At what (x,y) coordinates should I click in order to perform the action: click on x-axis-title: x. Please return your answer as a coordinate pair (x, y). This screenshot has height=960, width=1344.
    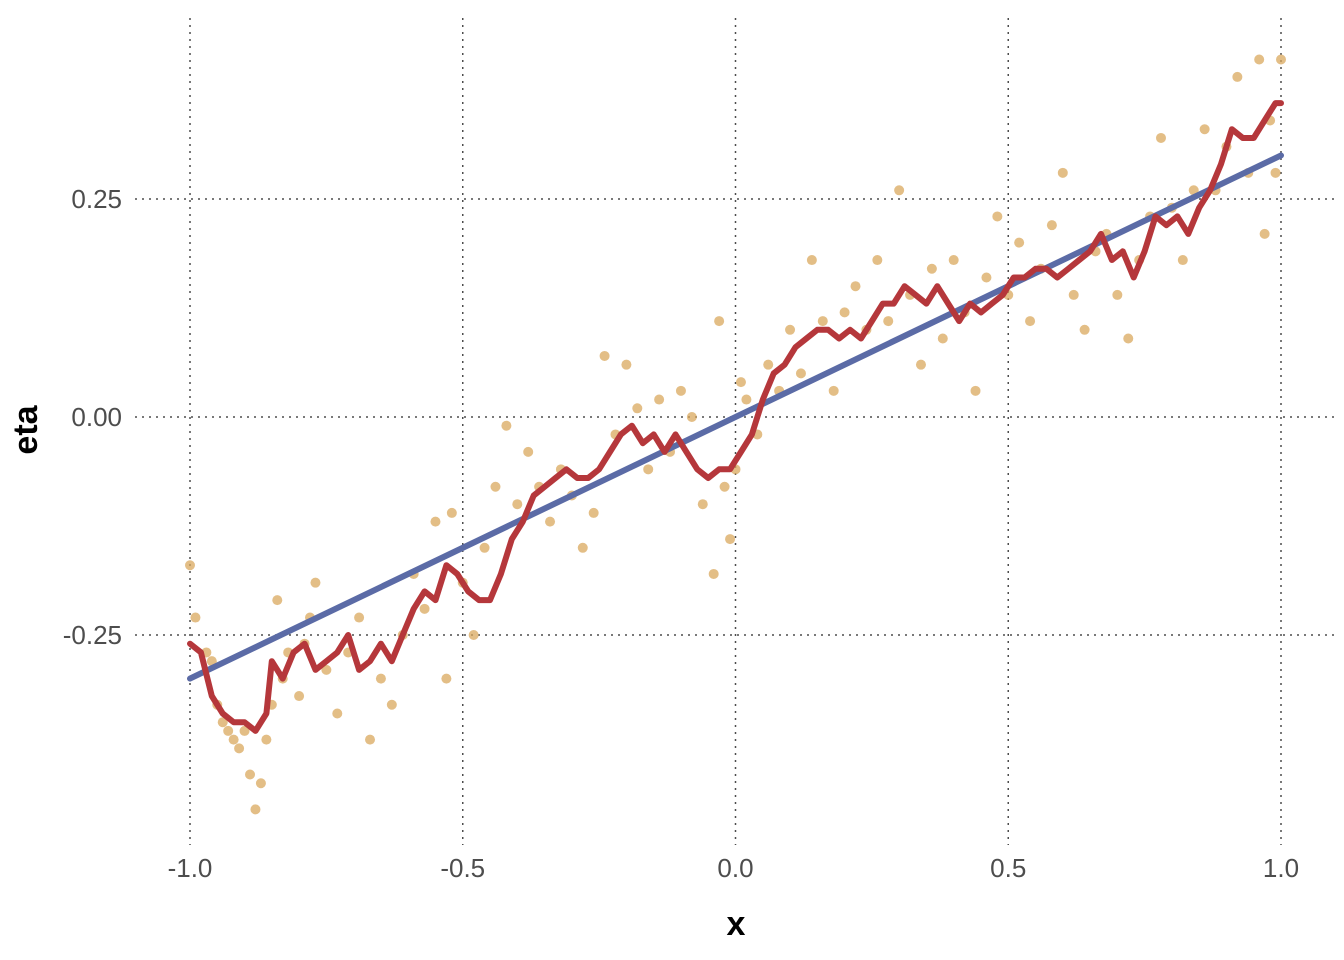
    Looking at the image, I should click on (736, 924).